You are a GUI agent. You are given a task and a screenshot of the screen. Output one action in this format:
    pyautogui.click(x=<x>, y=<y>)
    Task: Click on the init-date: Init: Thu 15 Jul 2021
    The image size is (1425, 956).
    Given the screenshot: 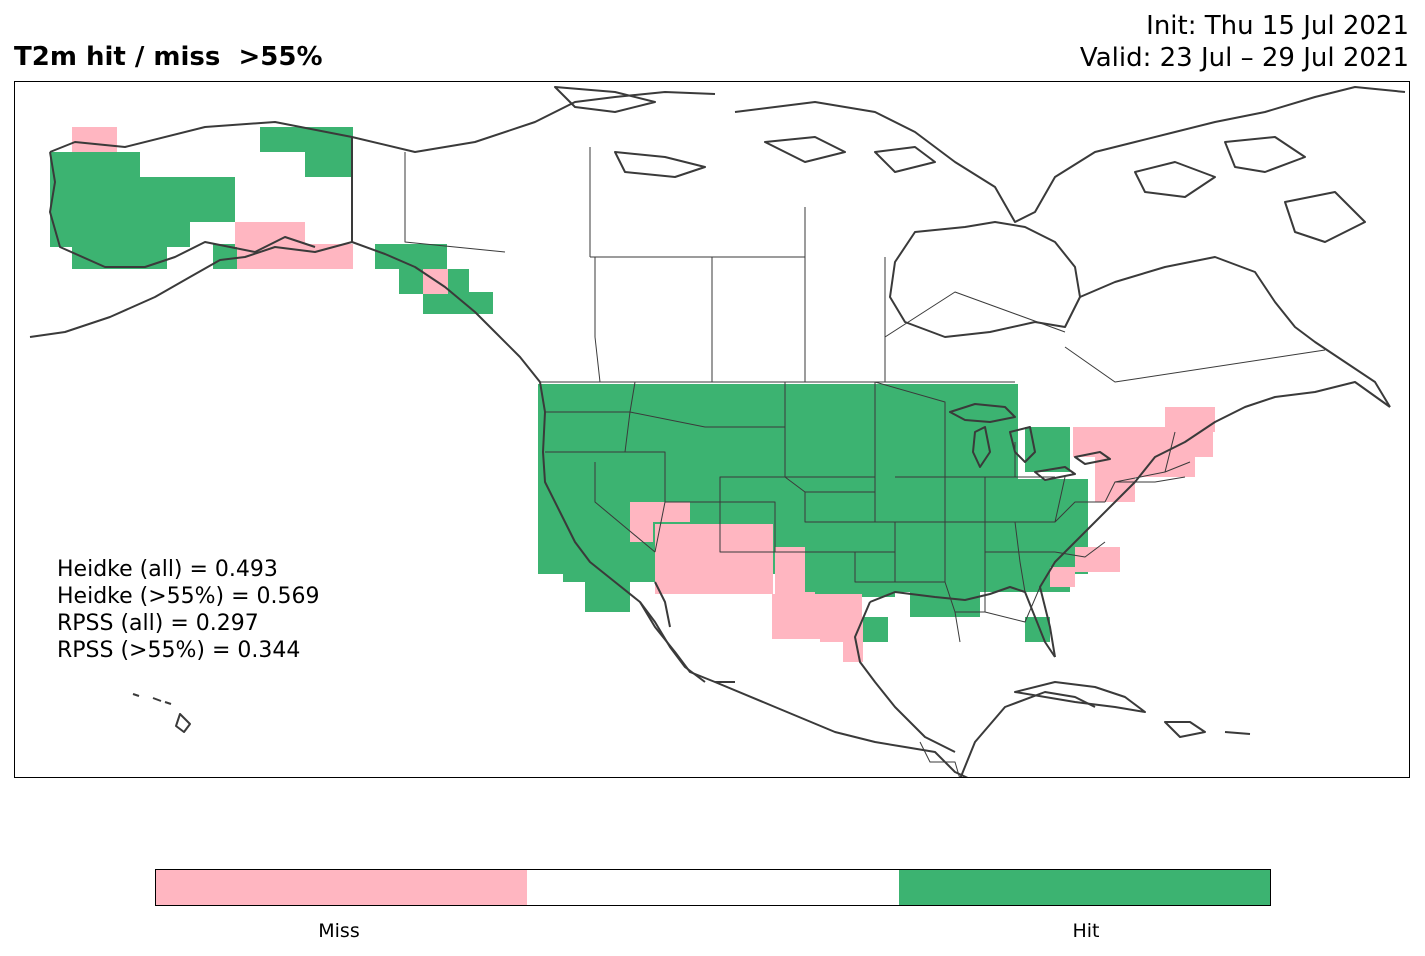 What is the action you would take?
    pyautogui.click(x=1277, y=26)
    